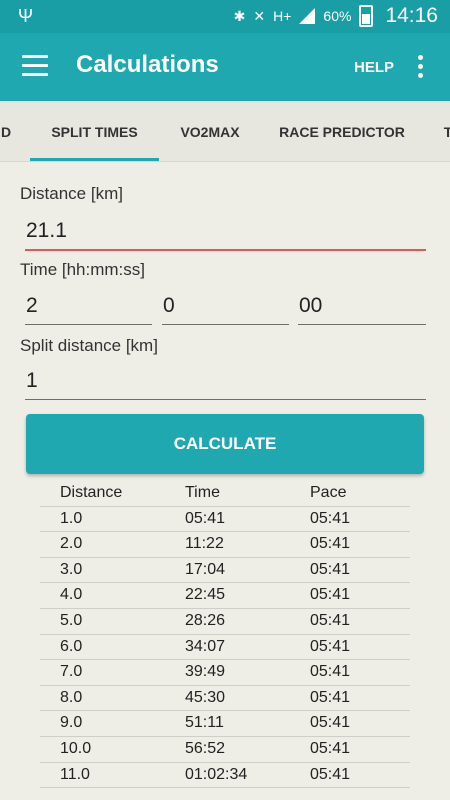  Describe the element at coordinates (71, 595) in the screenshot. I see `cell-distance: 4.0` at that location.